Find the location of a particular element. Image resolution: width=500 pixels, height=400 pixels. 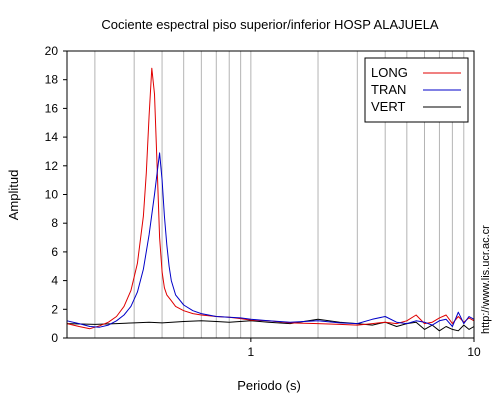

y-axis-title: Amplitud is located at coordinates (13, 195).